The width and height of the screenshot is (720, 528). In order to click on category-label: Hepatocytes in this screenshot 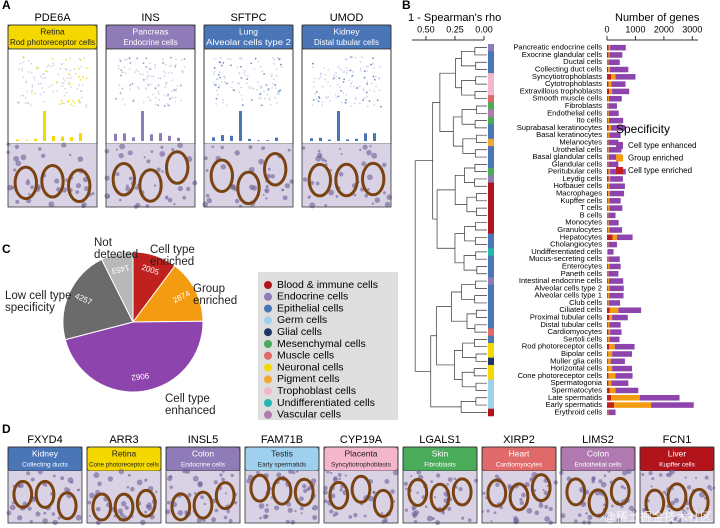, I will do `click(581, 236)`.